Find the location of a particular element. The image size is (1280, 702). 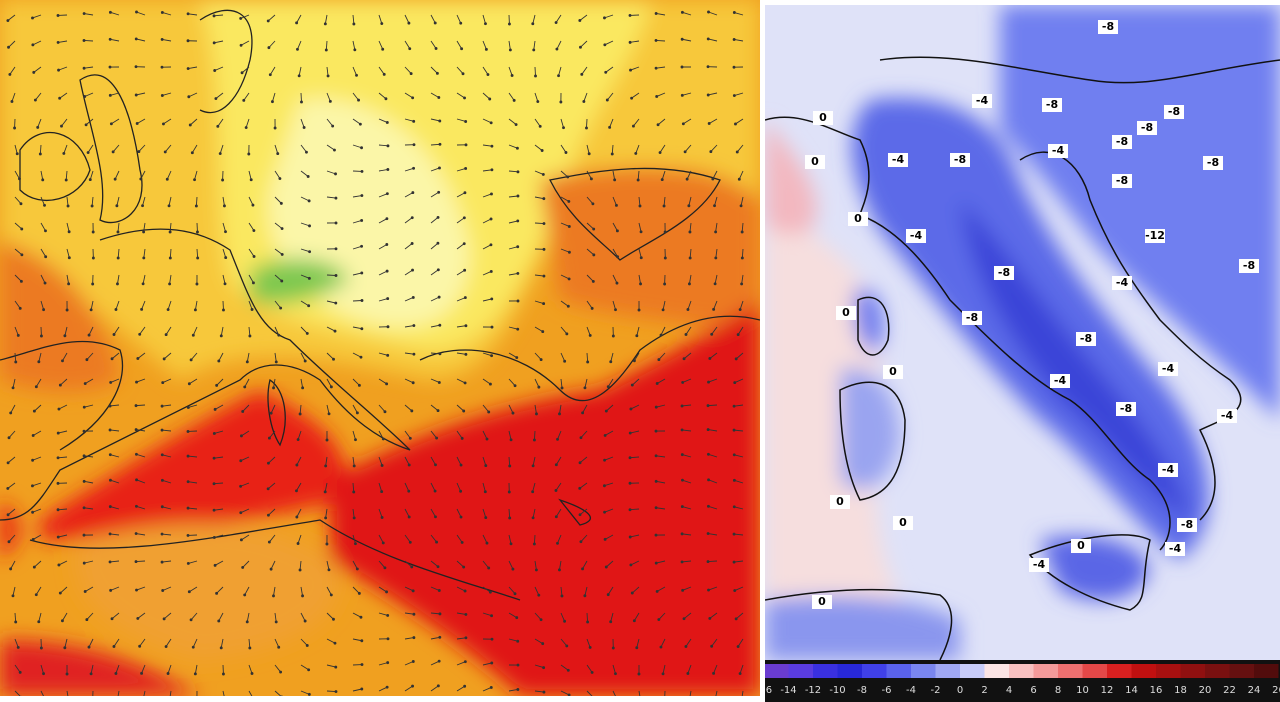

colorbar-swatch is located at coordinates (1119, 671).